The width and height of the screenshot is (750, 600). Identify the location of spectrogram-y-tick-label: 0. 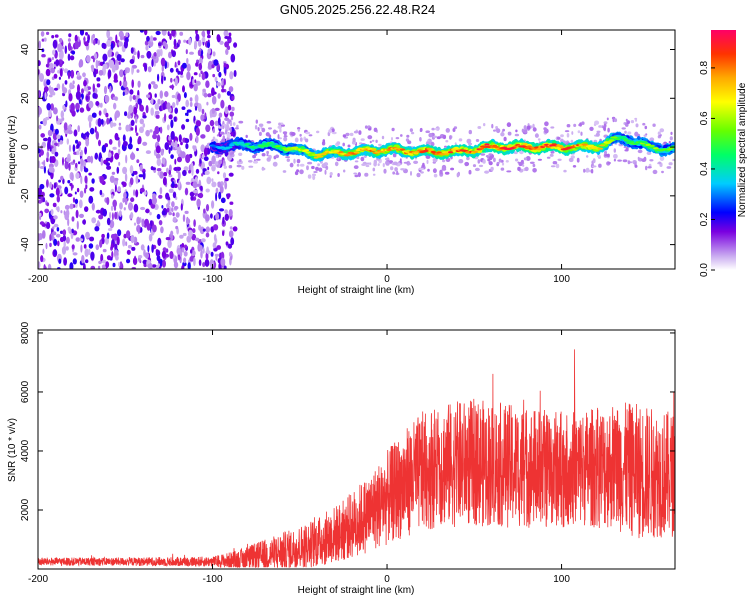
(25, 147).